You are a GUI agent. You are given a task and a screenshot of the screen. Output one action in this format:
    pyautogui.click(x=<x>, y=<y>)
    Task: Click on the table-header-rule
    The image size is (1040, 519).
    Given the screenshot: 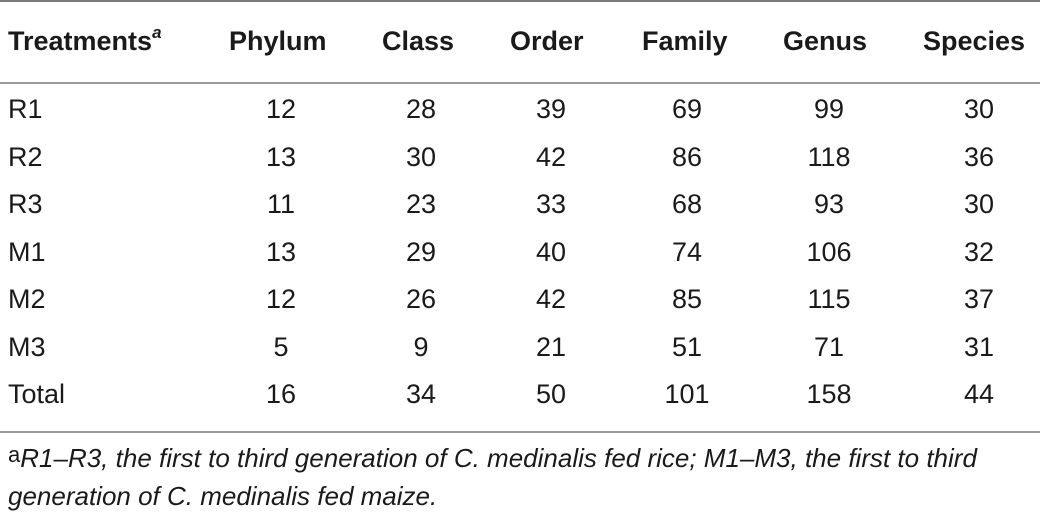 What is the action you would take?
    pyautogui.click(x=520, y=83)
    